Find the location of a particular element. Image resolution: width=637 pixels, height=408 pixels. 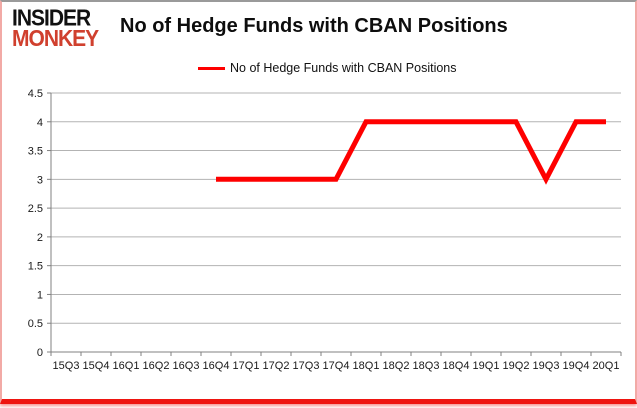

x-axis-label: 16Q2 is located at coordinates (156, 366).